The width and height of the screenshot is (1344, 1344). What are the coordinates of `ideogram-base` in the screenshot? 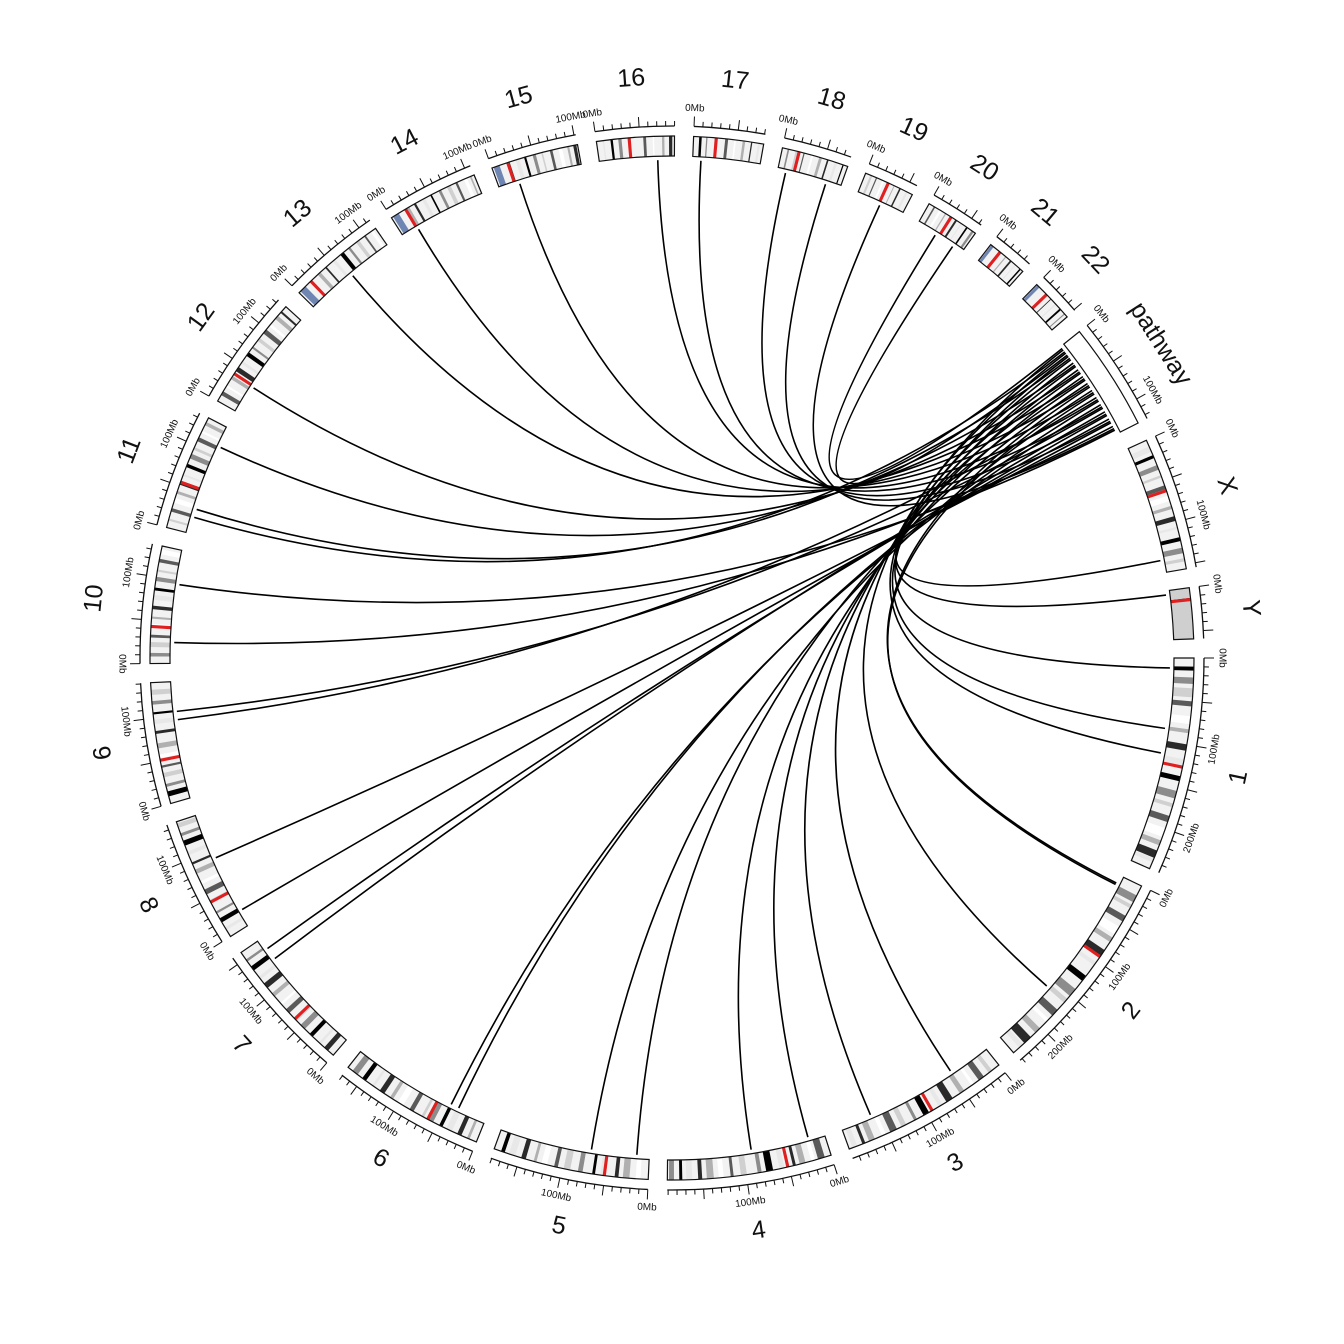 It's located at (165, 605).